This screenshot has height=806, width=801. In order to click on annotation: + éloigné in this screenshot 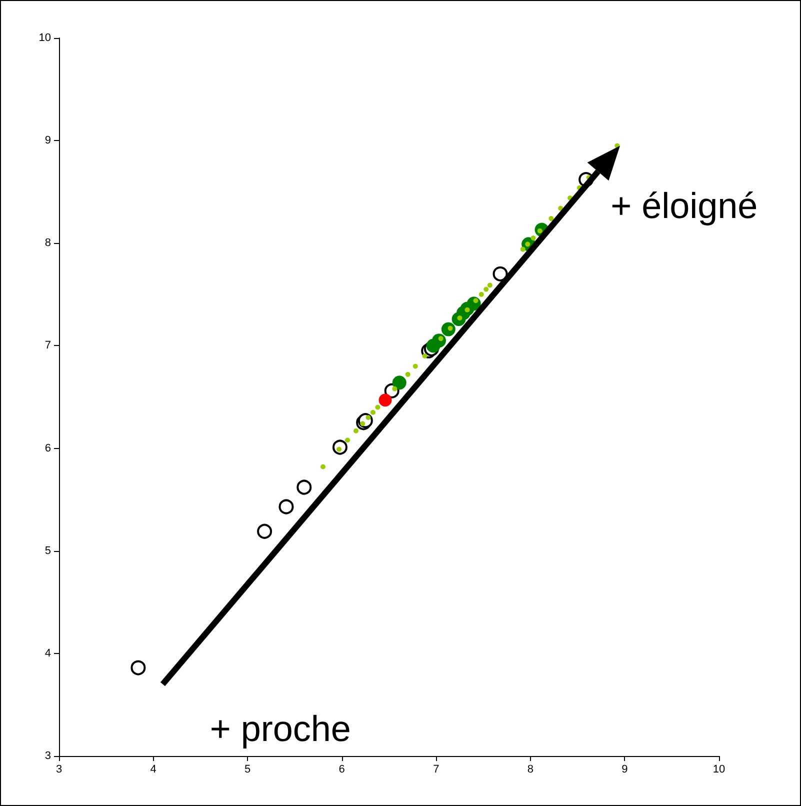, I will do `click(684, 206)`.